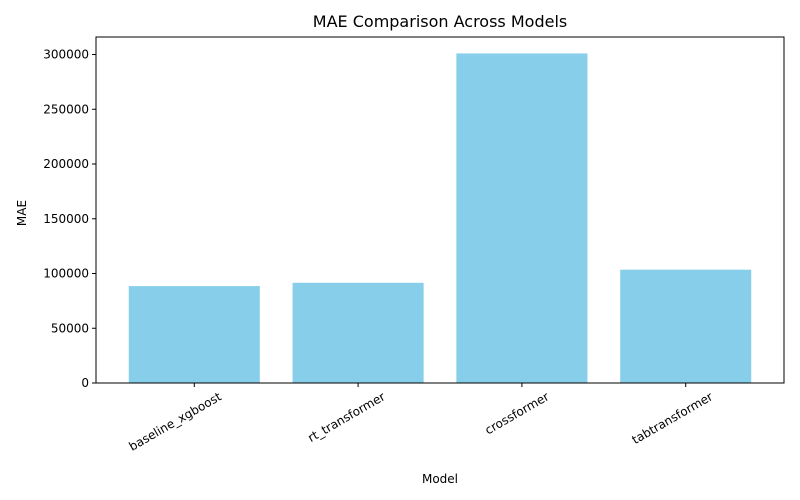 This screenshot has width=800, height=500. What do you see at coordinates (85, 383) in the screenshot?
I see `y-tick-label: 0` at bounding box center [85, 383].